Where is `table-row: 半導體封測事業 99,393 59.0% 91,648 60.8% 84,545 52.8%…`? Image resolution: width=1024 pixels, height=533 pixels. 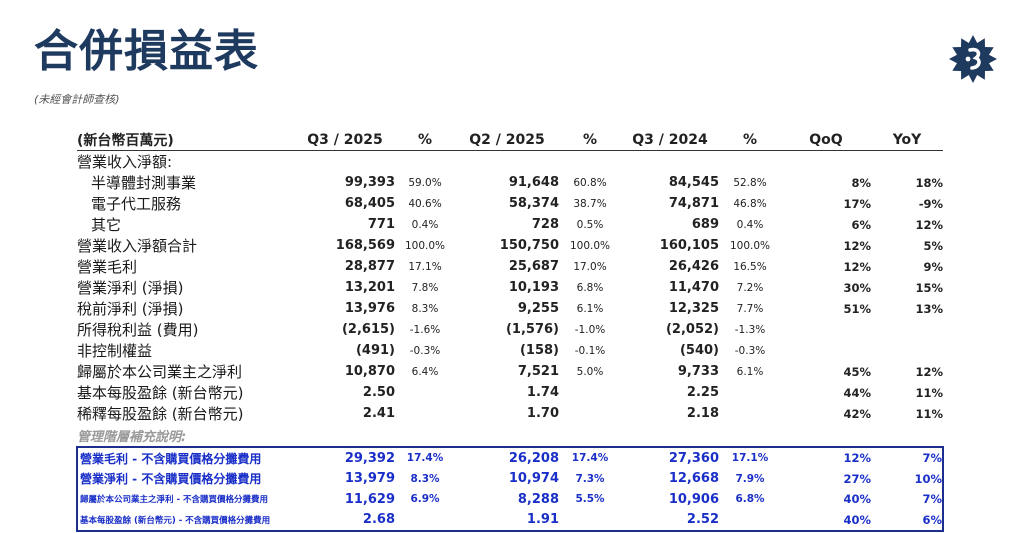 table-row: 半導體封測事業 99,393 59.0% 91,648 60.8% 84,545 52.8%… is located at coordinates (510, 182).